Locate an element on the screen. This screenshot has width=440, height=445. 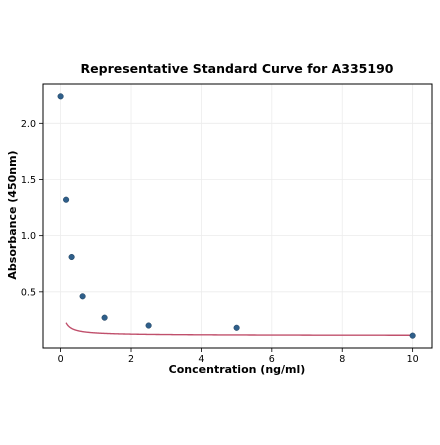
x-tick-label: 4 is located at coordinates (201, 359).